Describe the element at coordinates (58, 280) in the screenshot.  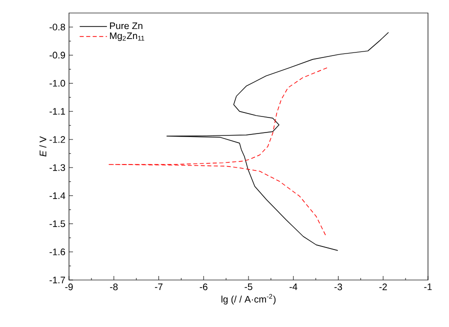
I see `y-tick-label: -1.7` at that location.